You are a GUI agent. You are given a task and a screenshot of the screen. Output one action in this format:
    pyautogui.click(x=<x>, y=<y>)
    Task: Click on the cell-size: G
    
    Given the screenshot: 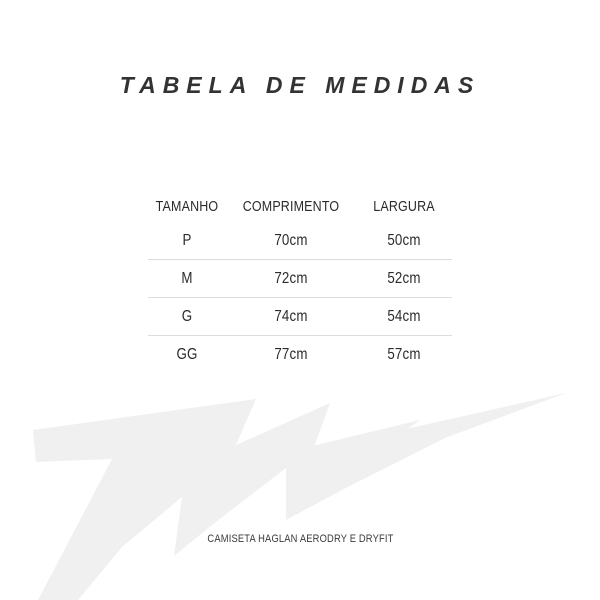 What is the action you would take?
    pyautogui.click(x=187, y=316)
    